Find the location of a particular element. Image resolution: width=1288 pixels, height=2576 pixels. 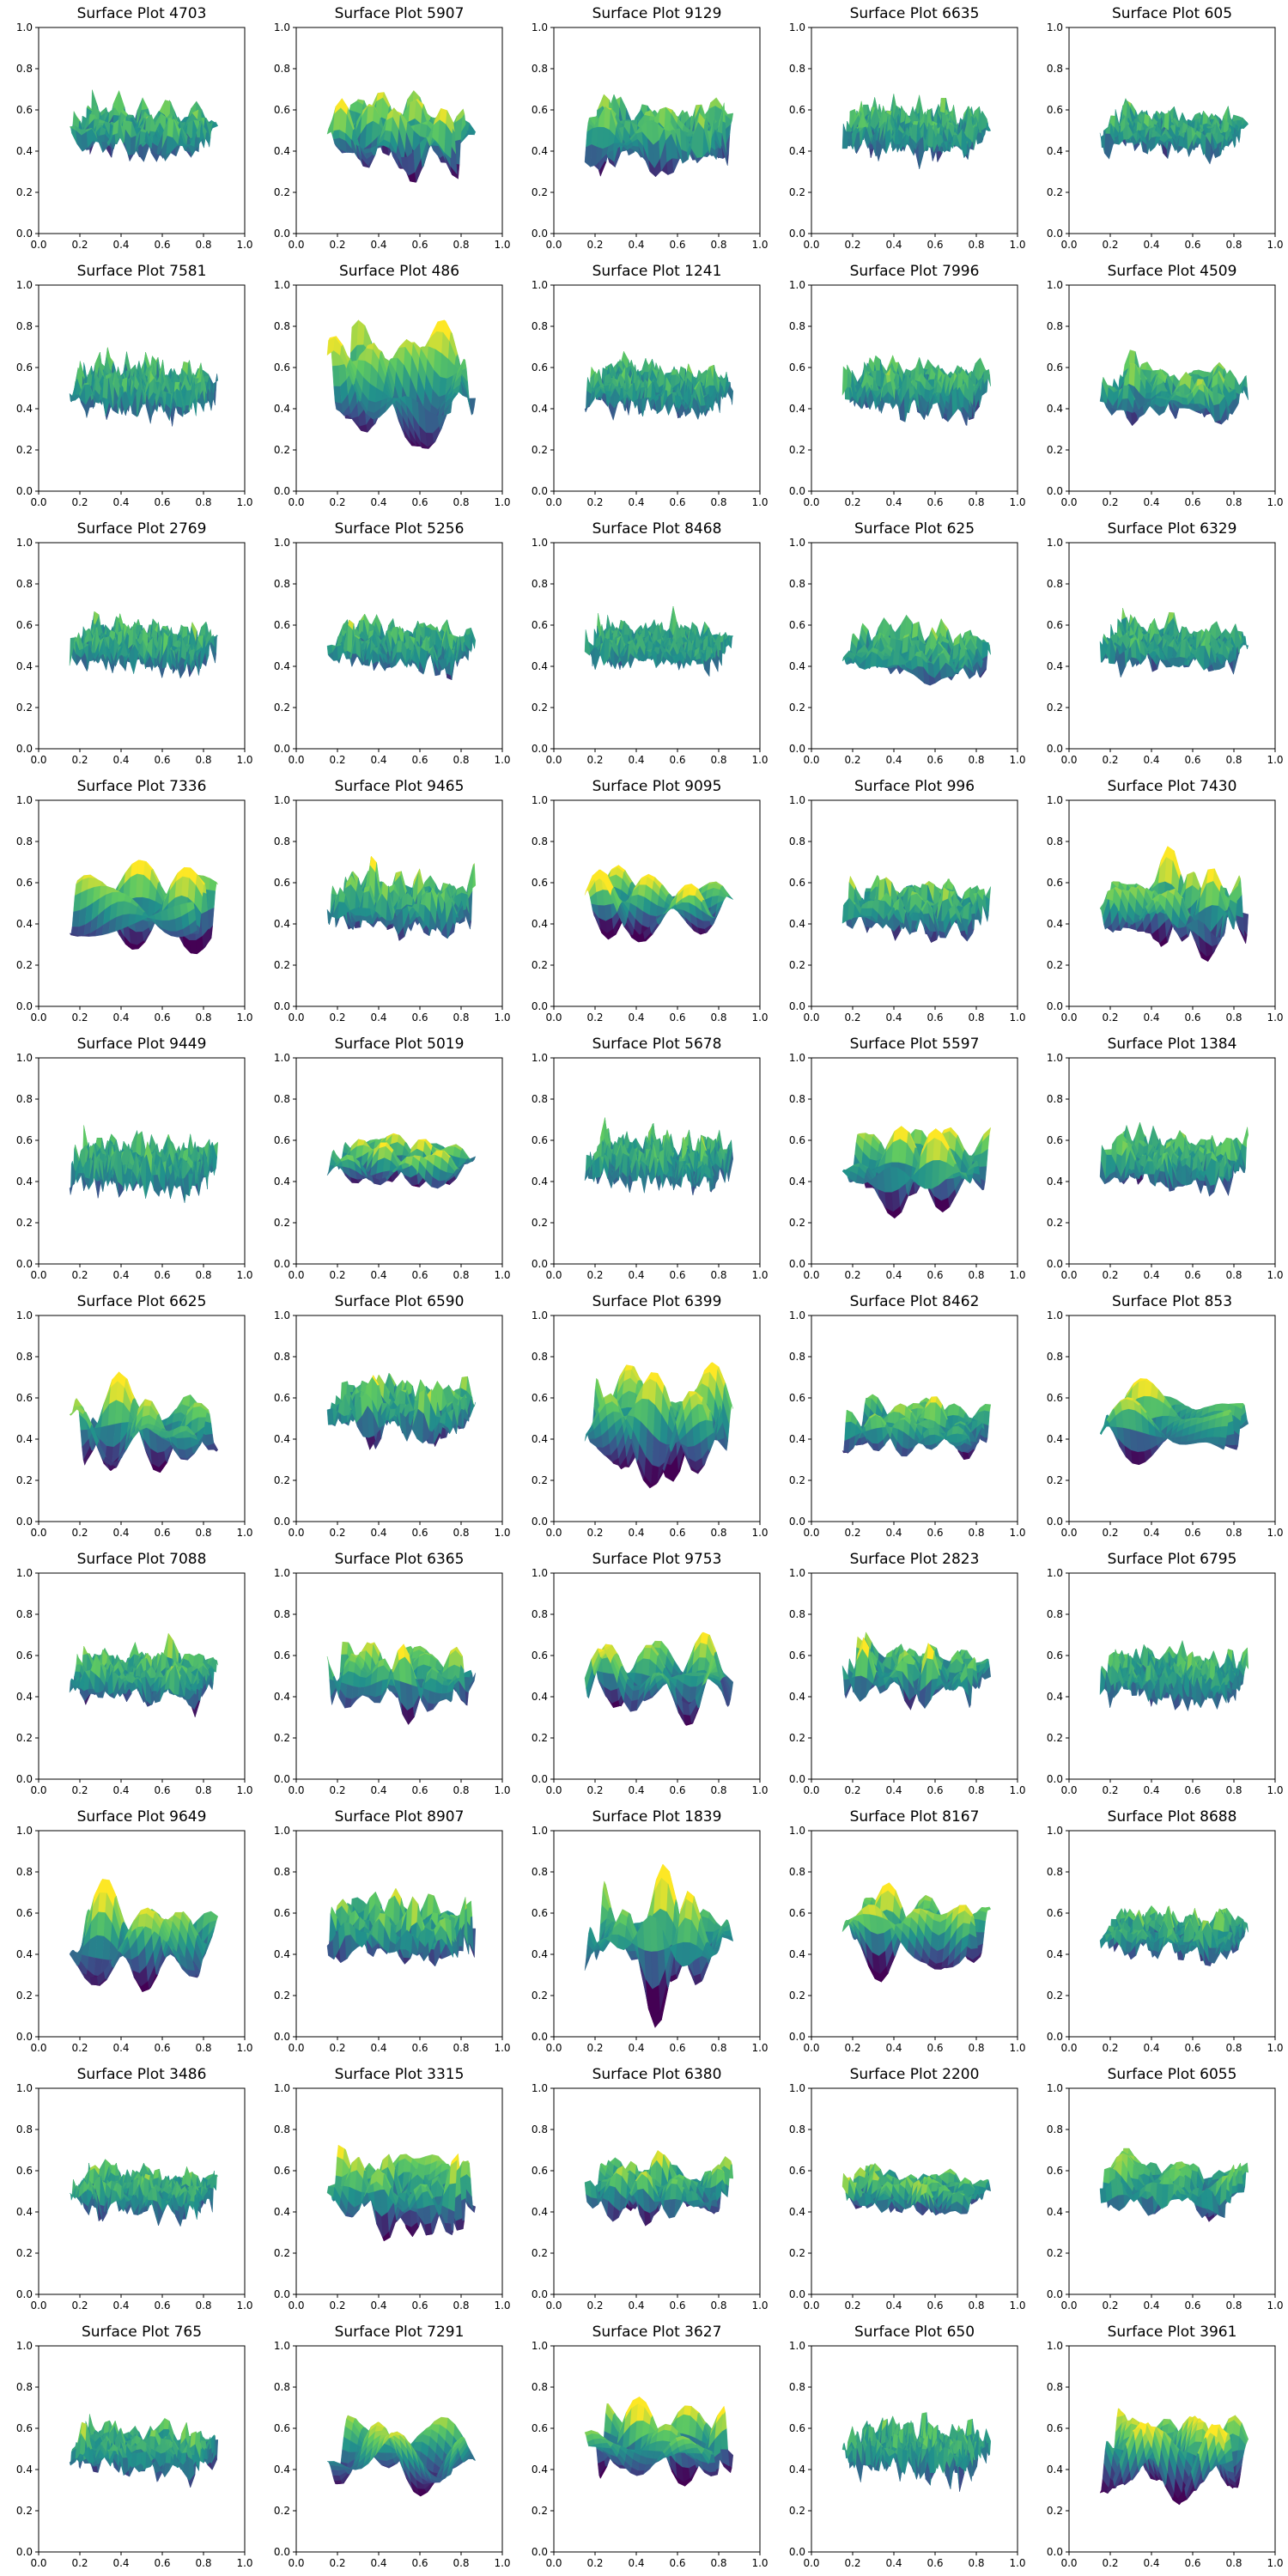

panel-title: Surface Plot 6635 is located at coordinates (914, 13).